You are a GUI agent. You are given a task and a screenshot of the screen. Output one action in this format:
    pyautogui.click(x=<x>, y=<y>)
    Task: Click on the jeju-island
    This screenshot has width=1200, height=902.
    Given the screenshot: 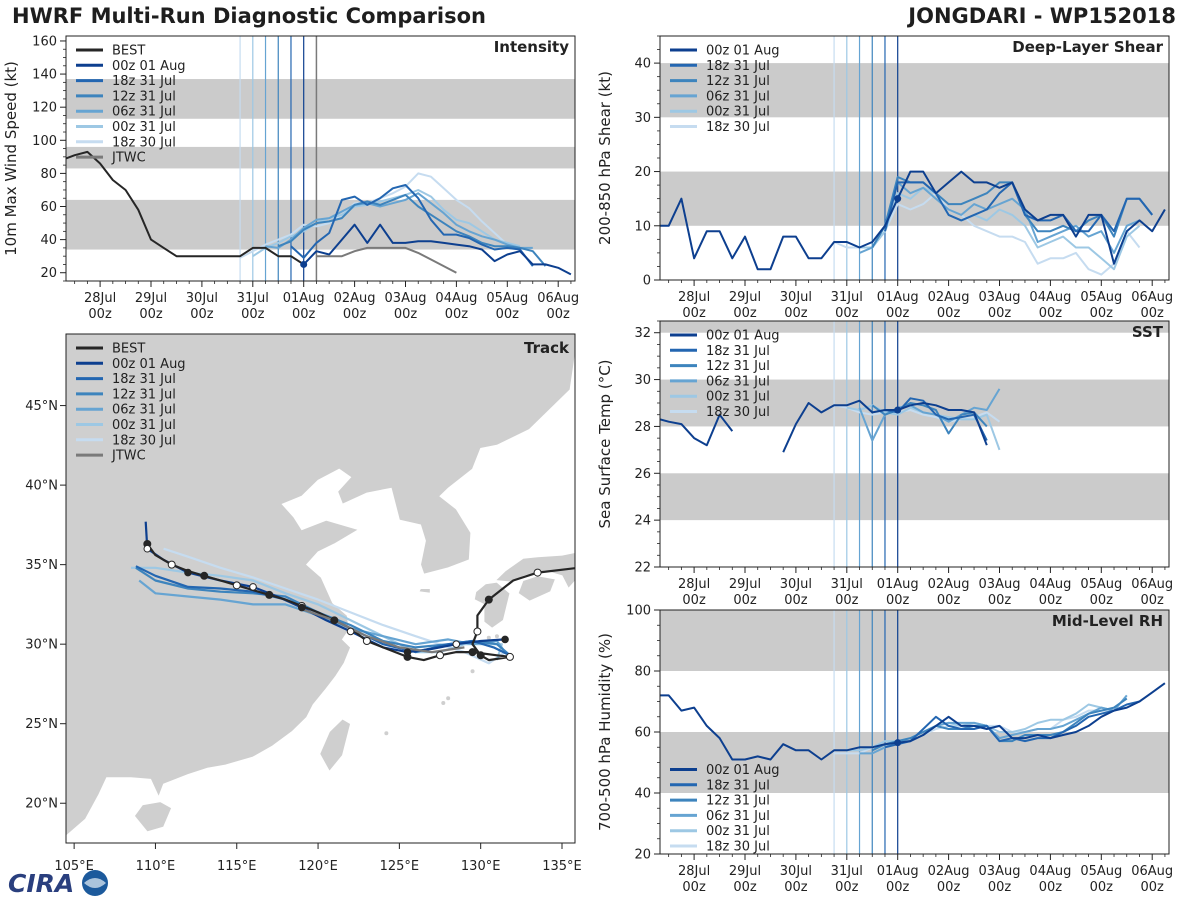 What is the action you would take?
    pyautogui.click(x=424, y=591)
    